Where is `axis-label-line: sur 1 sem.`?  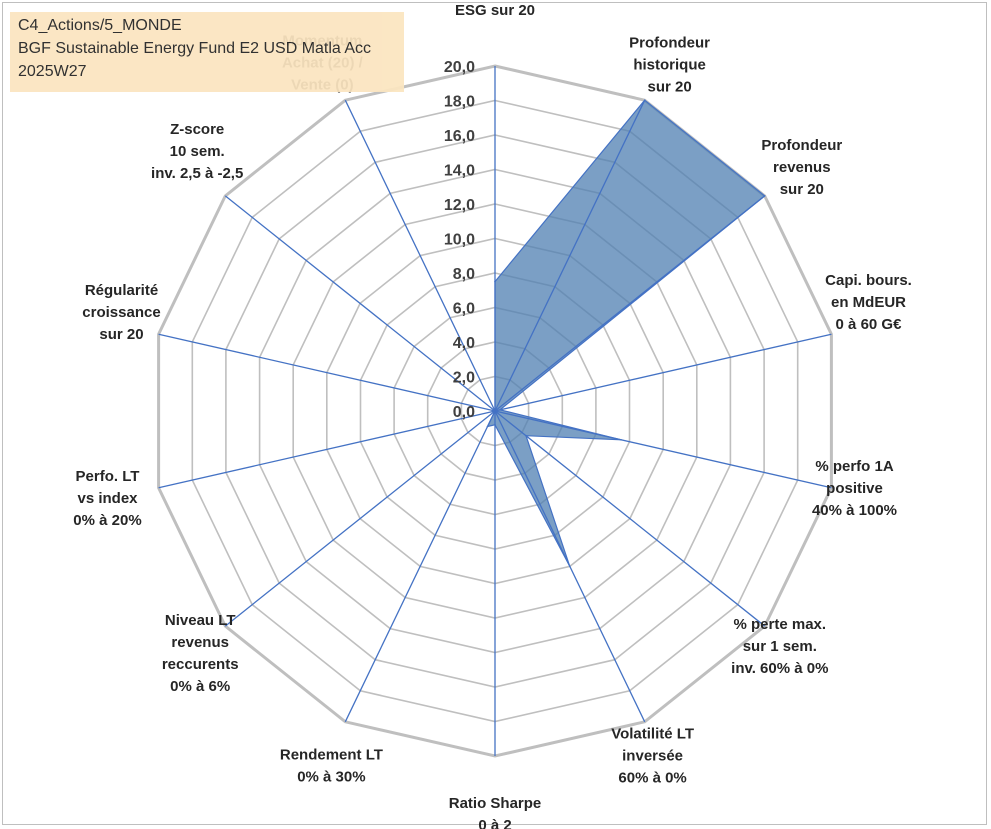 axis-label-line: sur 1 sem. is located at coordinates (780, 646).